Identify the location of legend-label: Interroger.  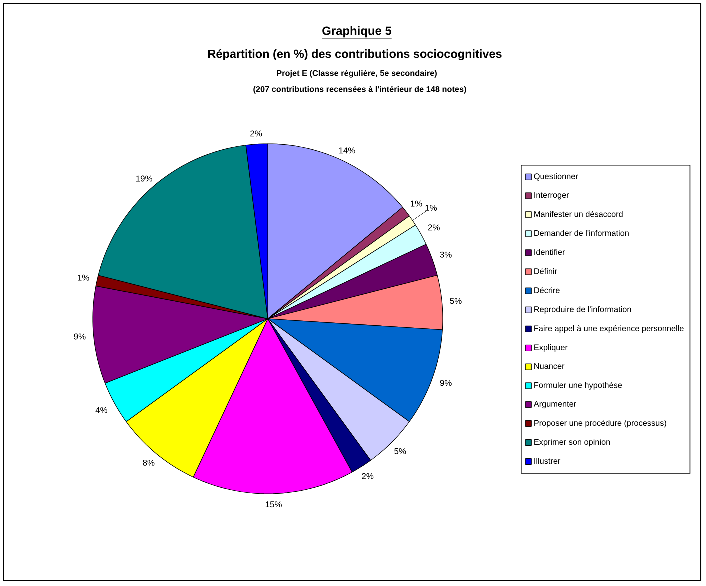
(552, 196).